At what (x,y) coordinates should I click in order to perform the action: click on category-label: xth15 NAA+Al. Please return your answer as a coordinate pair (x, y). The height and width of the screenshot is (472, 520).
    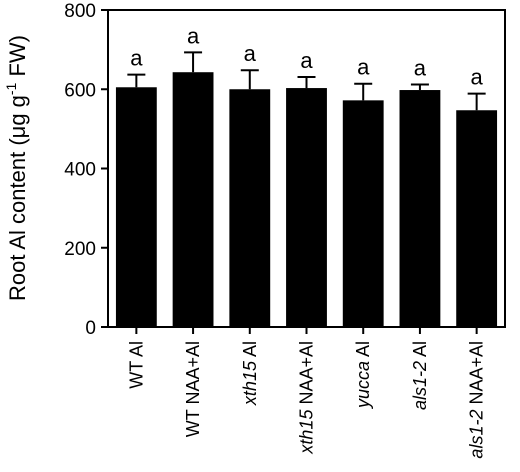
    Looking at the image, I should click on (307, 398).